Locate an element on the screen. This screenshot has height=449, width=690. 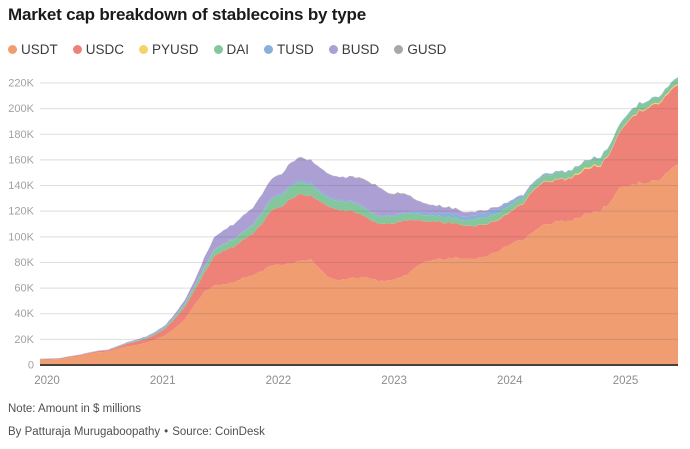
x-tick-label-2024: 2024 is located at coordinates (510, 381).